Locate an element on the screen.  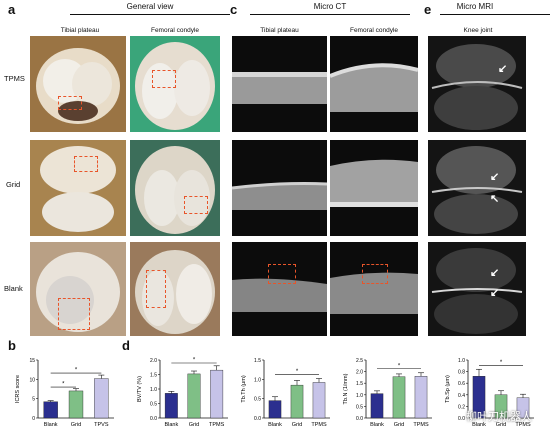
y-tick-label: 5 is located at coordinates (33, 400).